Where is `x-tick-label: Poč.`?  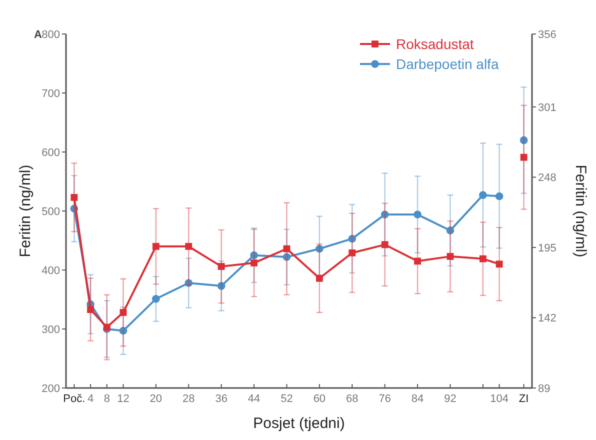 x-tick-label: Poč. is located at coordinates (74, 399).